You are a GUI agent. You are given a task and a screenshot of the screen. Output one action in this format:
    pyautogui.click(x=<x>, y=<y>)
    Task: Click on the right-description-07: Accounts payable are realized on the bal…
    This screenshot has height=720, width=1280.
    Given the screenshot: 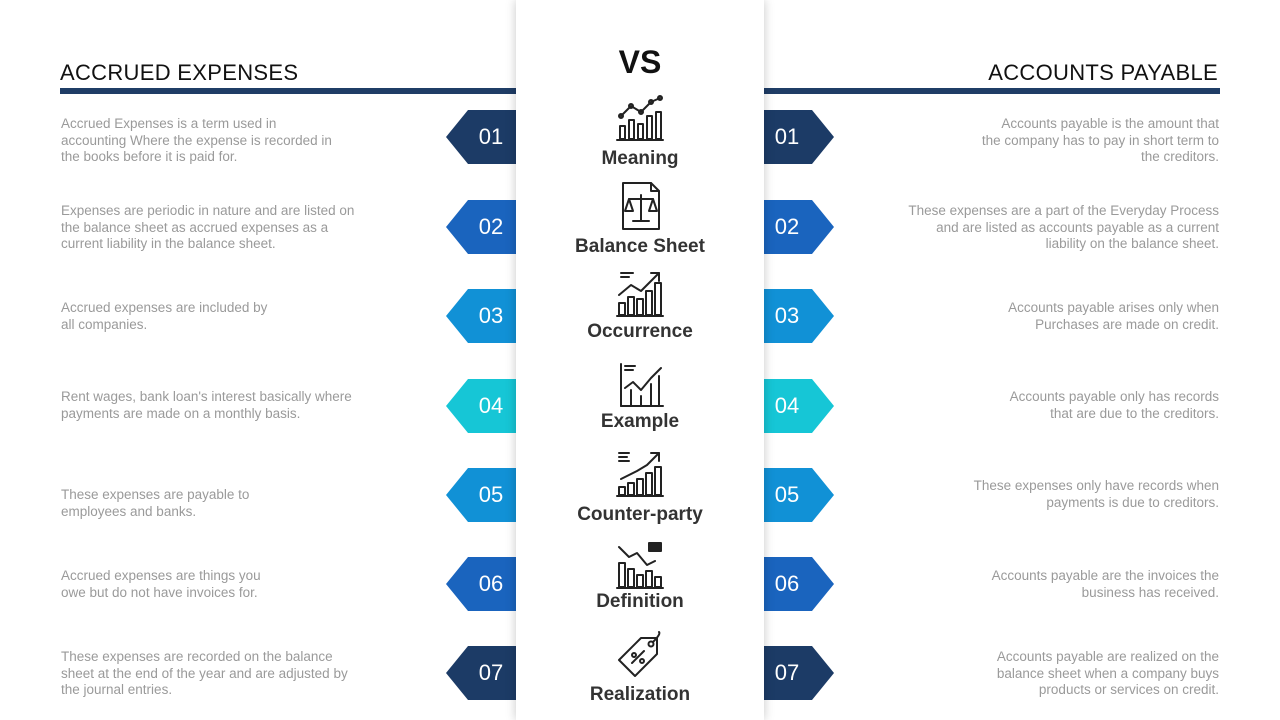 What is the action you would take?
    pyautogui.click(x=1107, y=673)
    